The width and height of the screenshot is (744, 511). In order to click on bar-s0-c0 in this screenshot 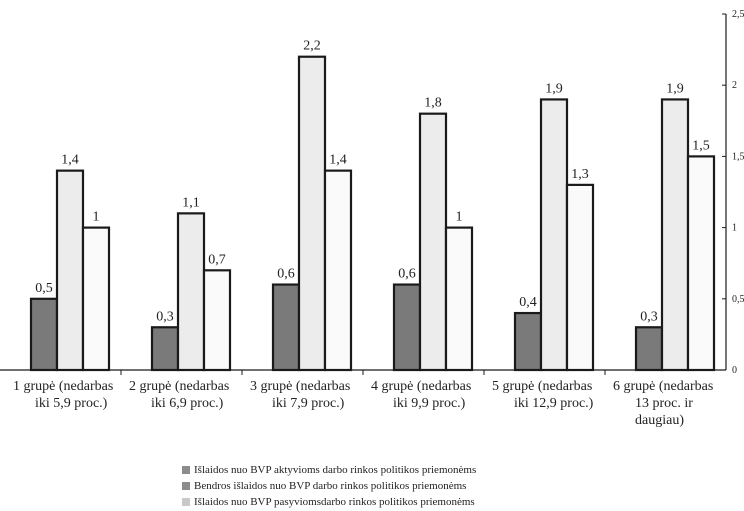, I will do `click(44, 334)`.